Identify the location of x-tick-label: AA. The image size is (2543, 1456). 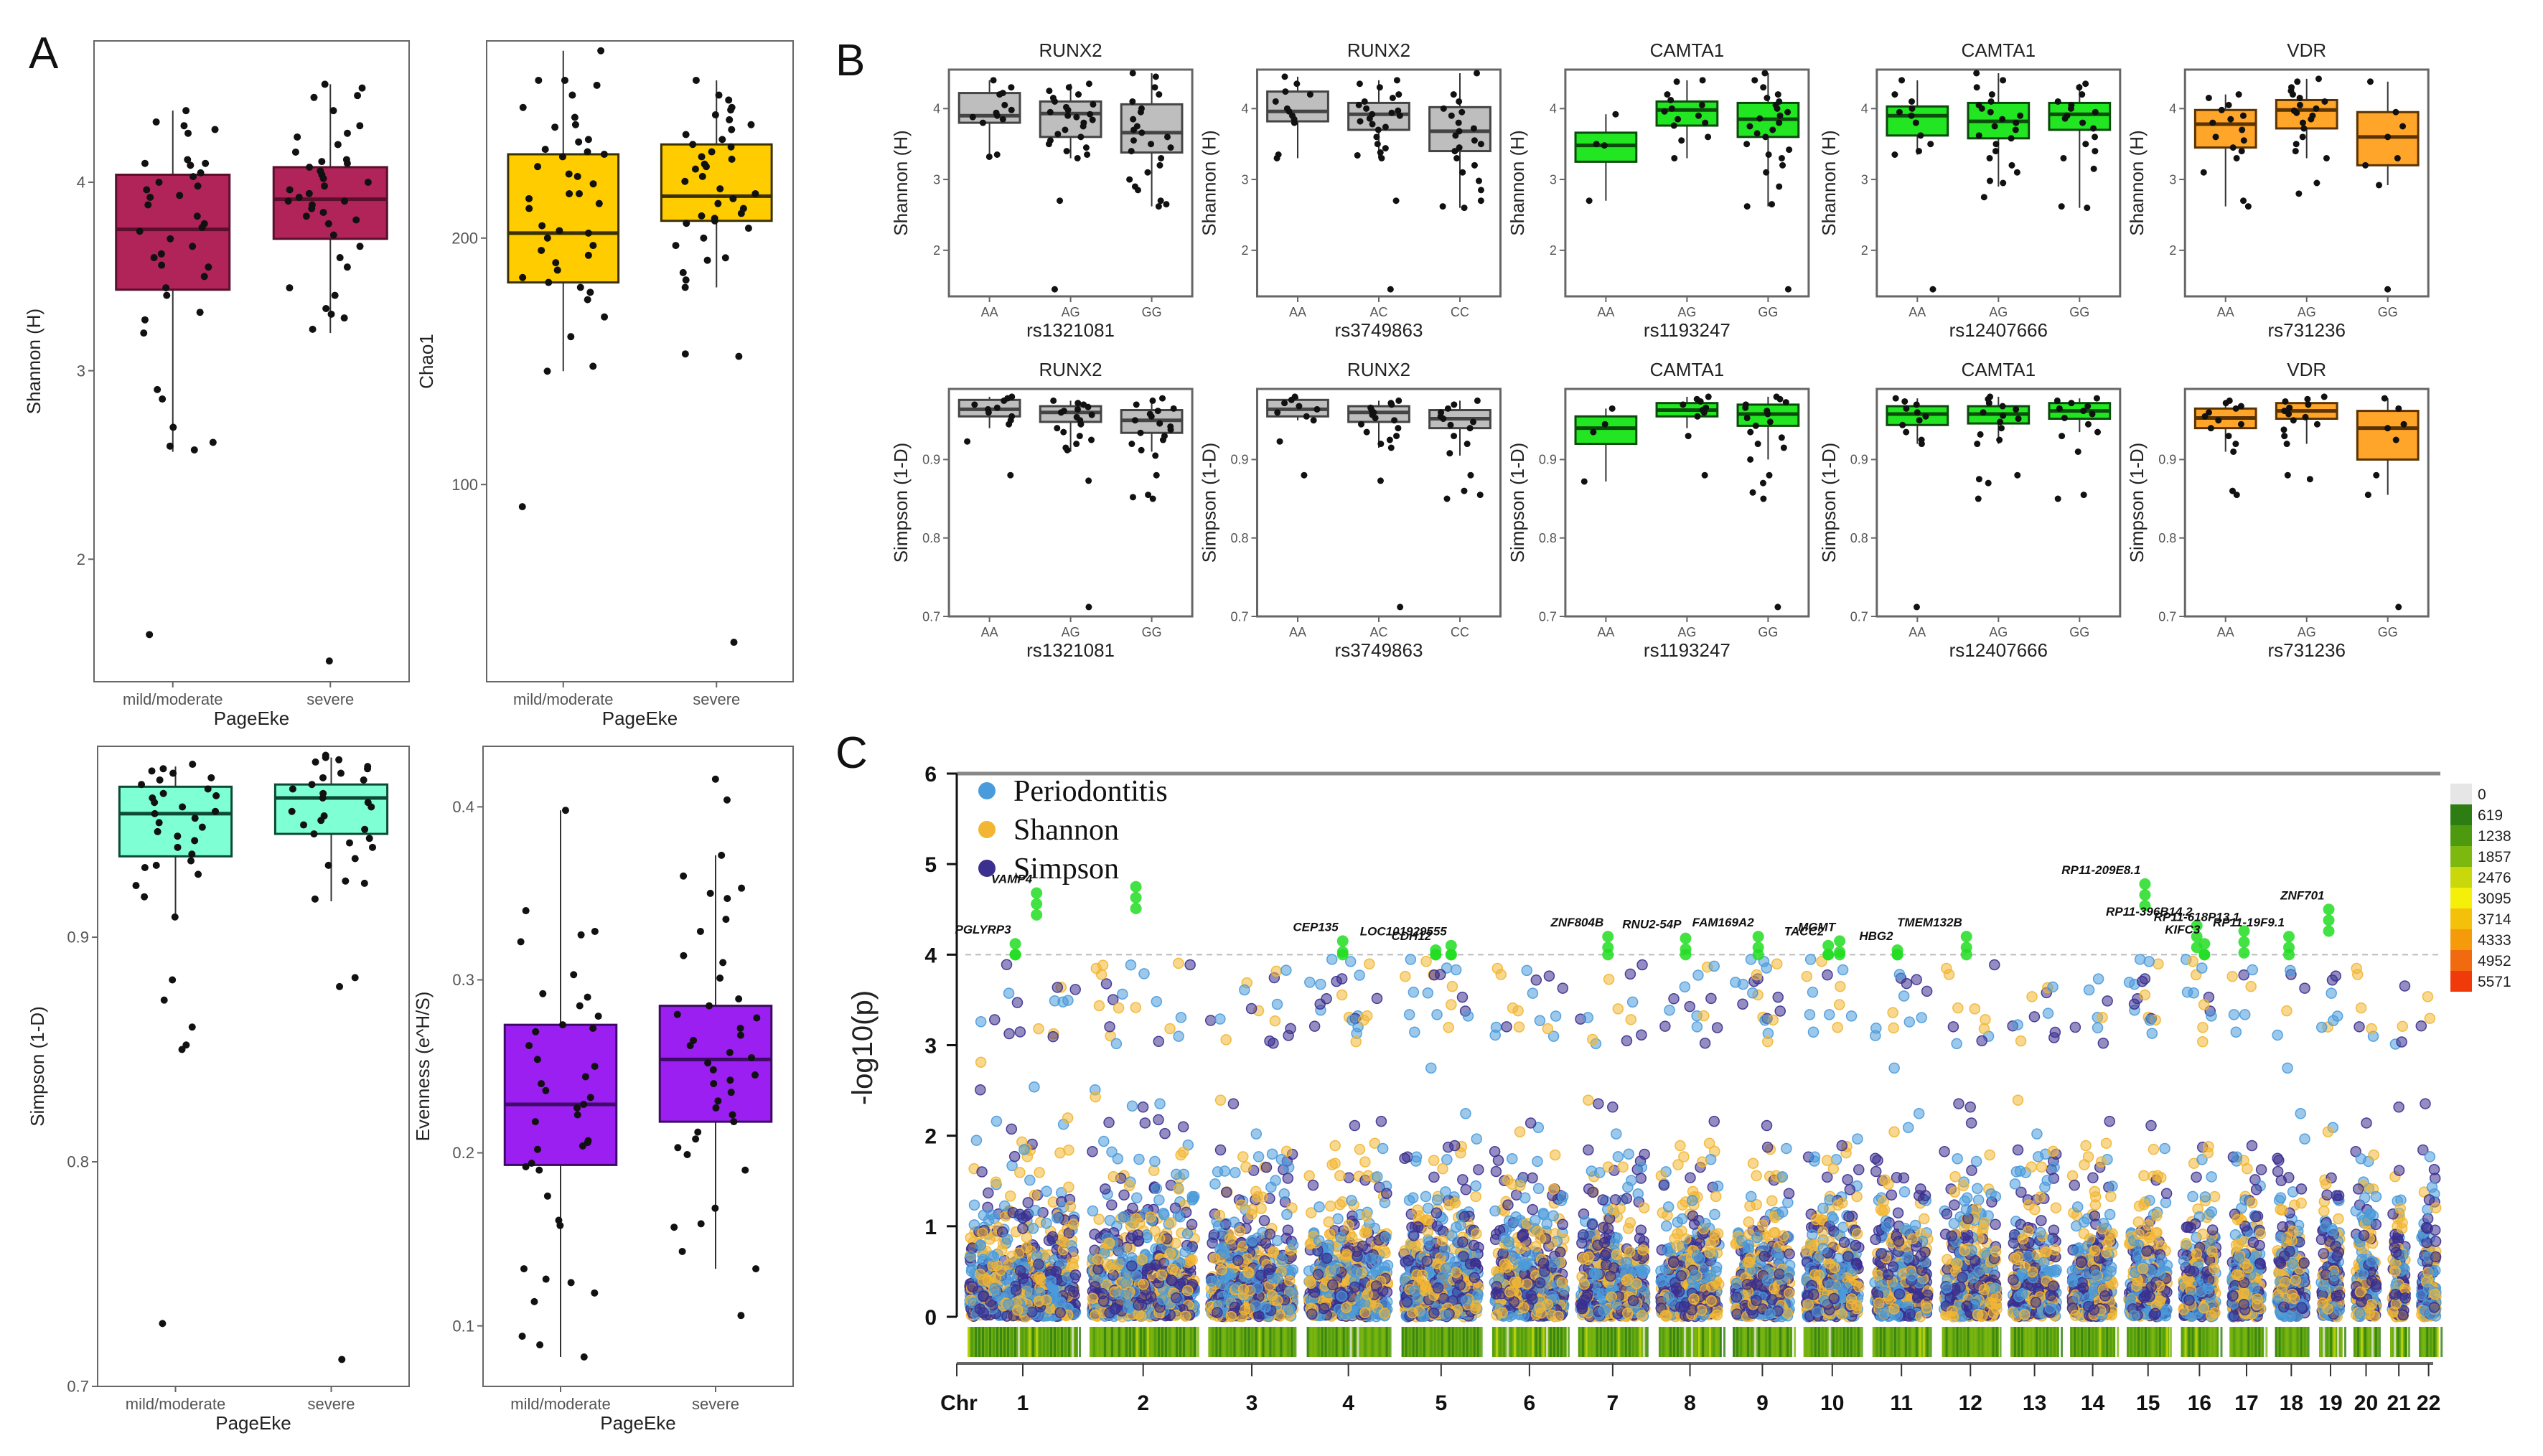
(1297, 632).